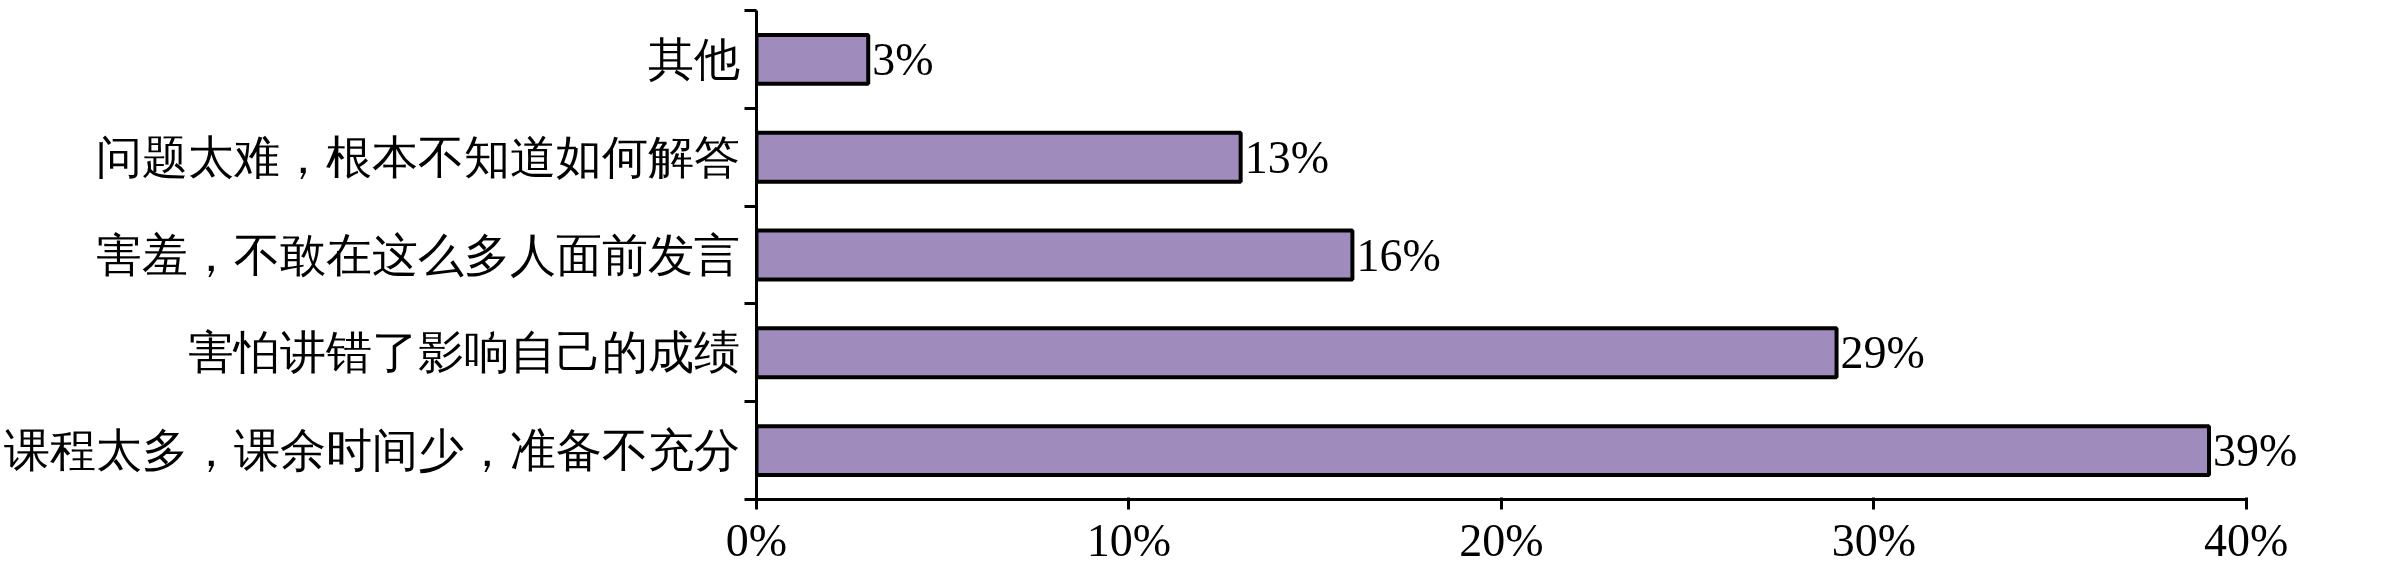  What do you see at coordinates (417, 255) in the screenshot?
I see `y-tick-label: 害羞，不敢在这么多人面前发言` at bounding box center [417, 255].